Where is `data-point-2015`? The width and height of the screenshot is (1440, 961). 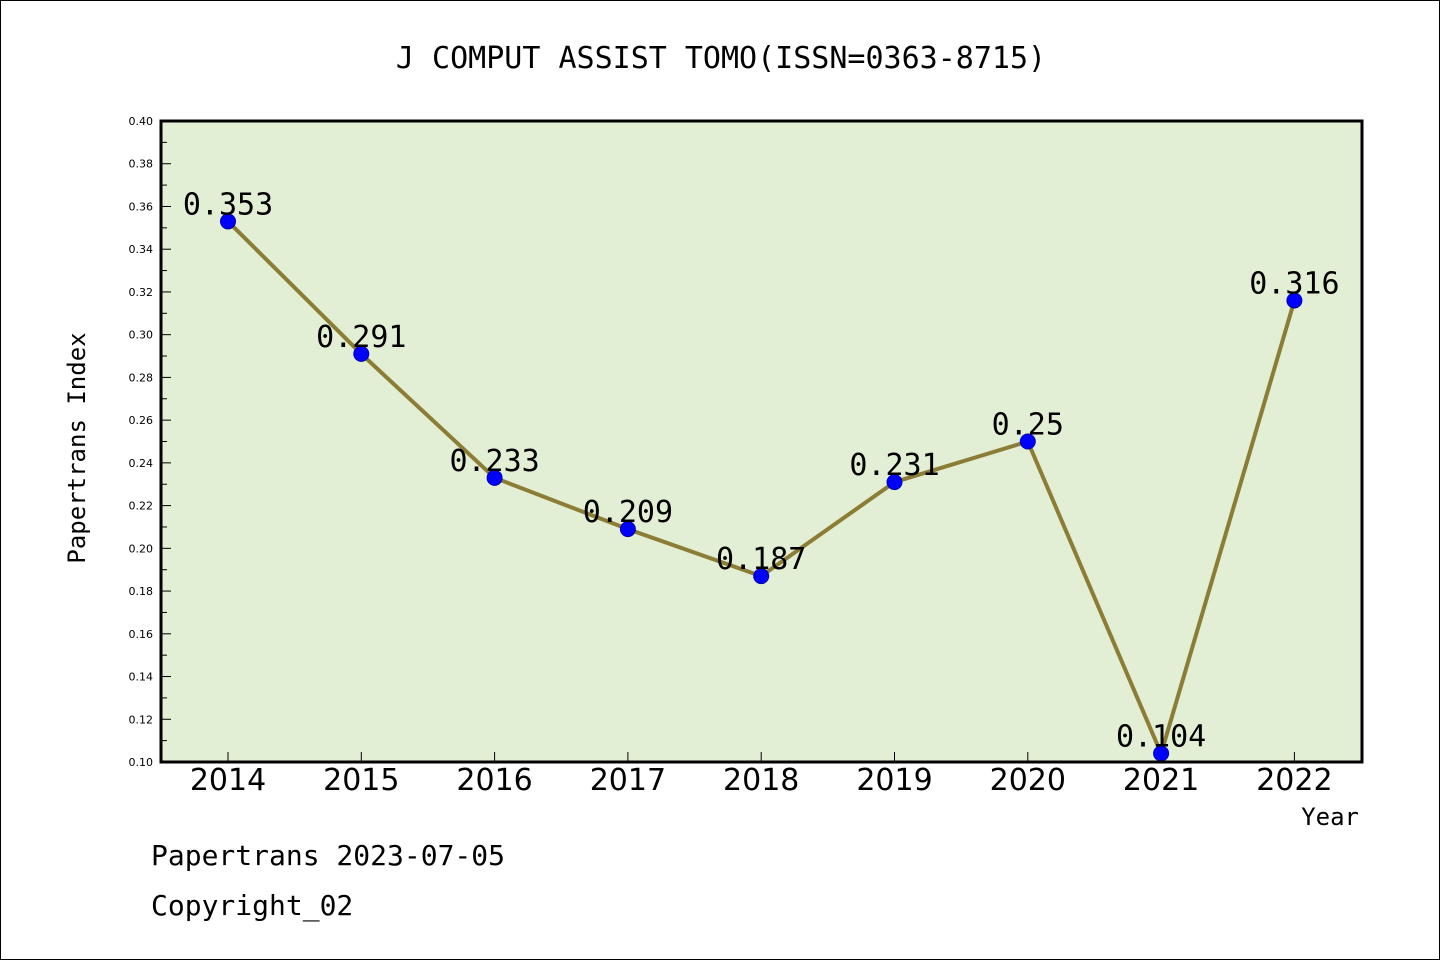 data-point-2015 is located at coordinates (361, 353).